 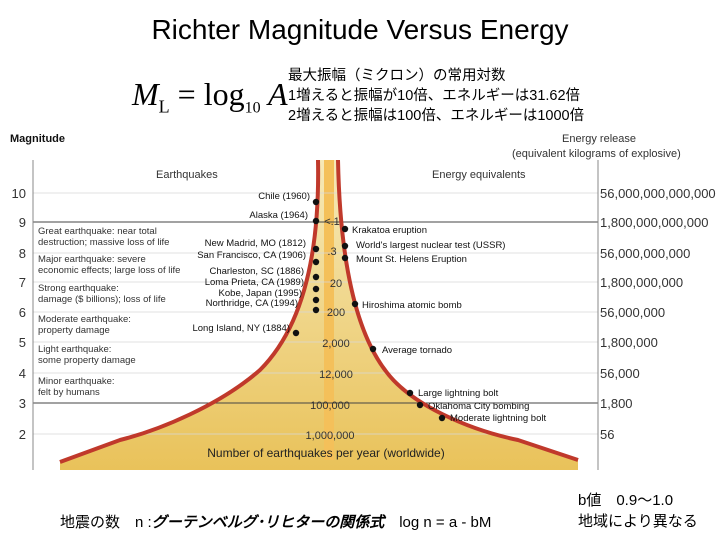 What do you see at coordinates (252, 303) in the screenshot?
I see `notable-earthquake: Northridge, CA (1994)` at bounding box center [252, 303].